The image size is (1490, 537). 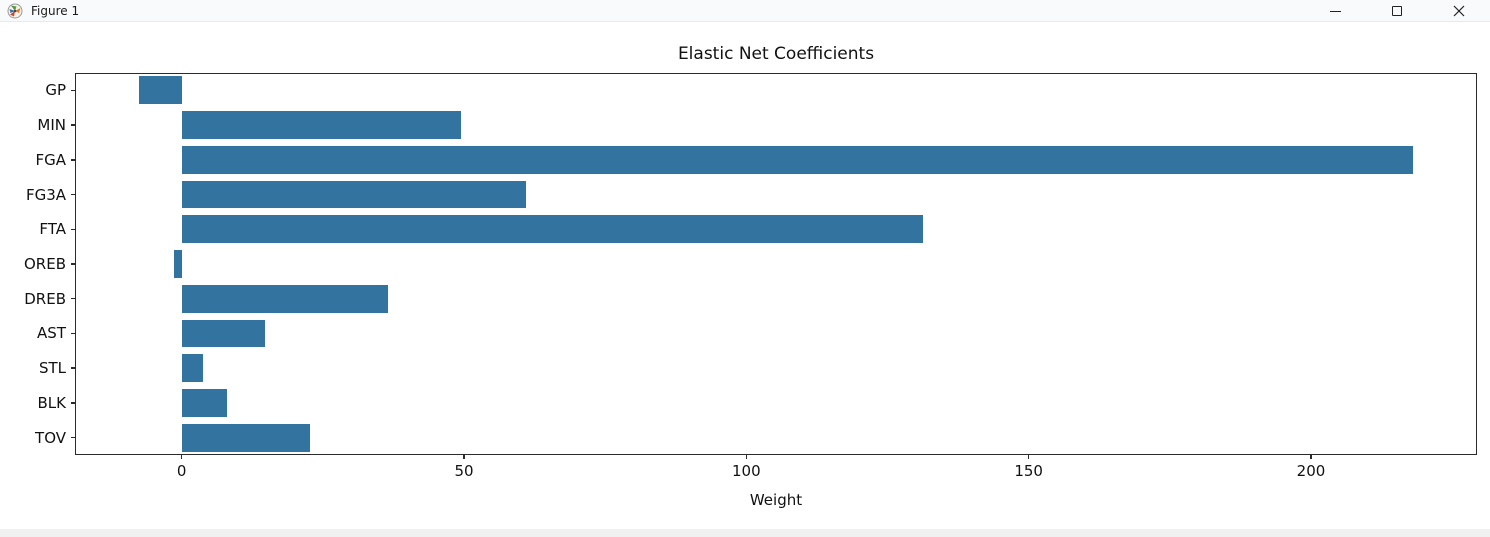 I want to click on bar-FGA, so click(x=797, y=159).